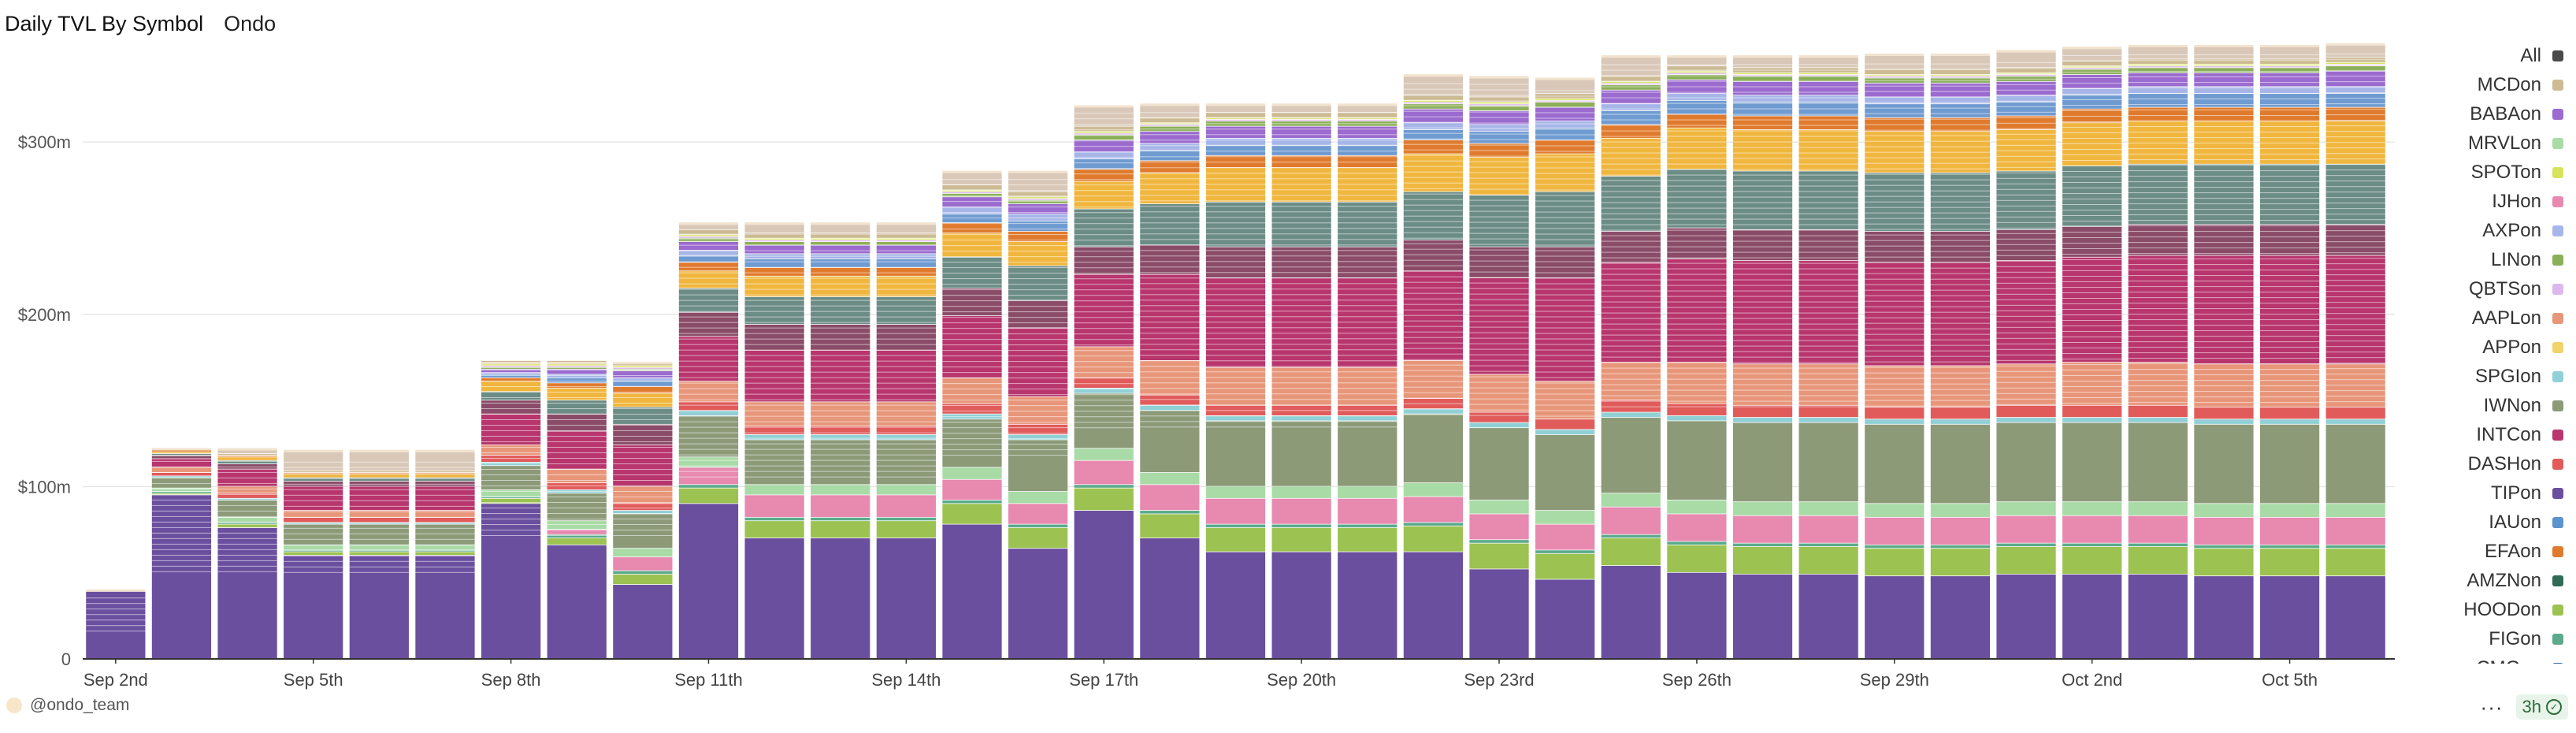 Image resolution: width=2576 pixels, height=733 pixels. Describe the element at coordinates (2464, 434) in the screenshot. I see `legend-item: INTCon` at that location.